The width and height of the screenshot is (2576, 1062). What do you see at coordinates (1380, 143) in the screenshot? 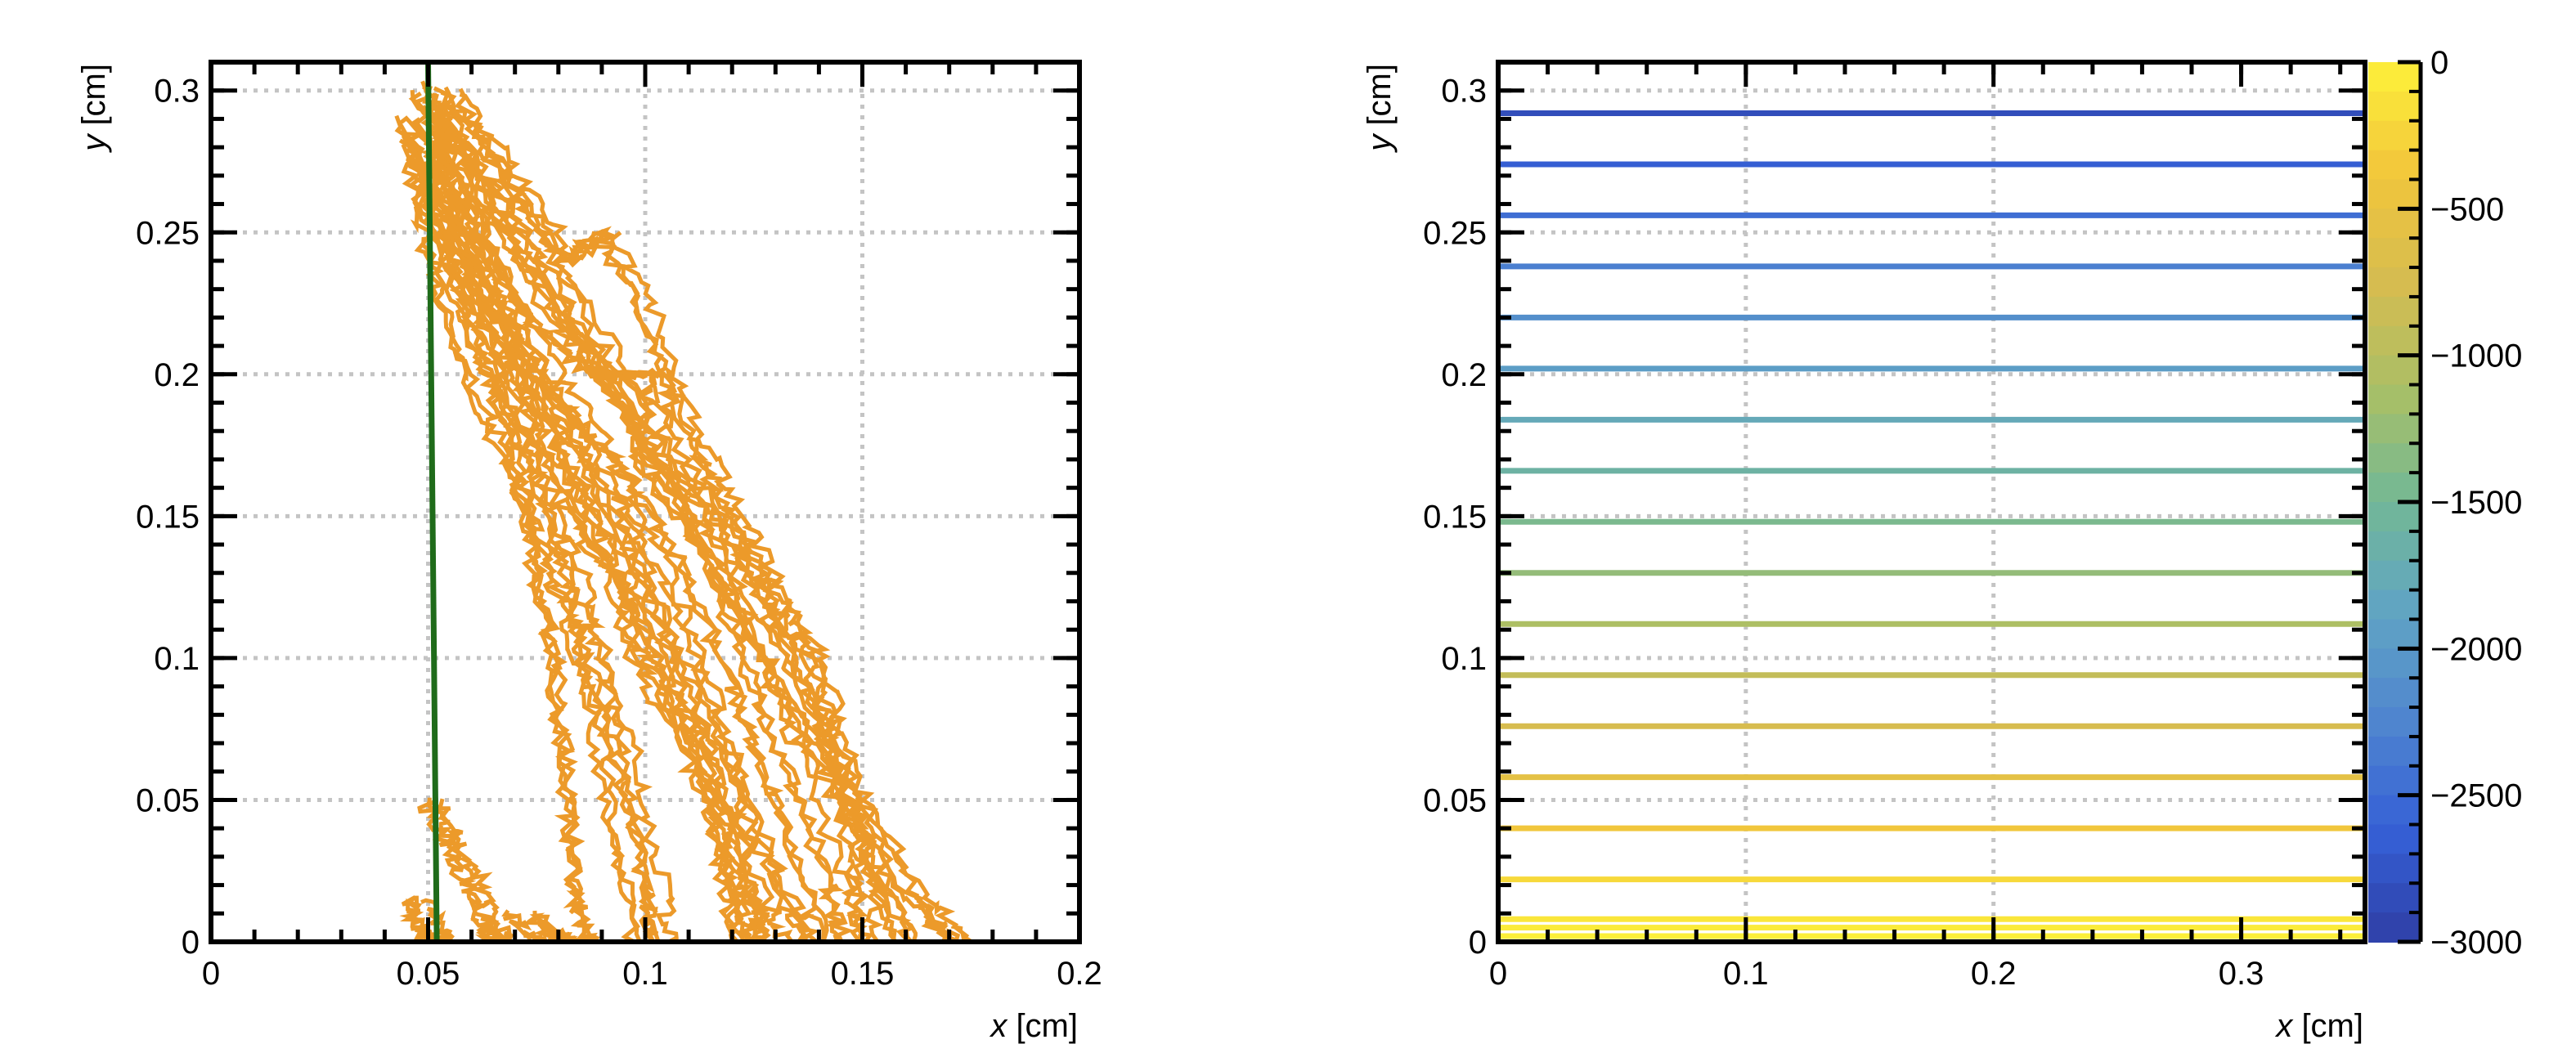
I see `right-y-axis-var: y` at bounding box center [1380, 143].